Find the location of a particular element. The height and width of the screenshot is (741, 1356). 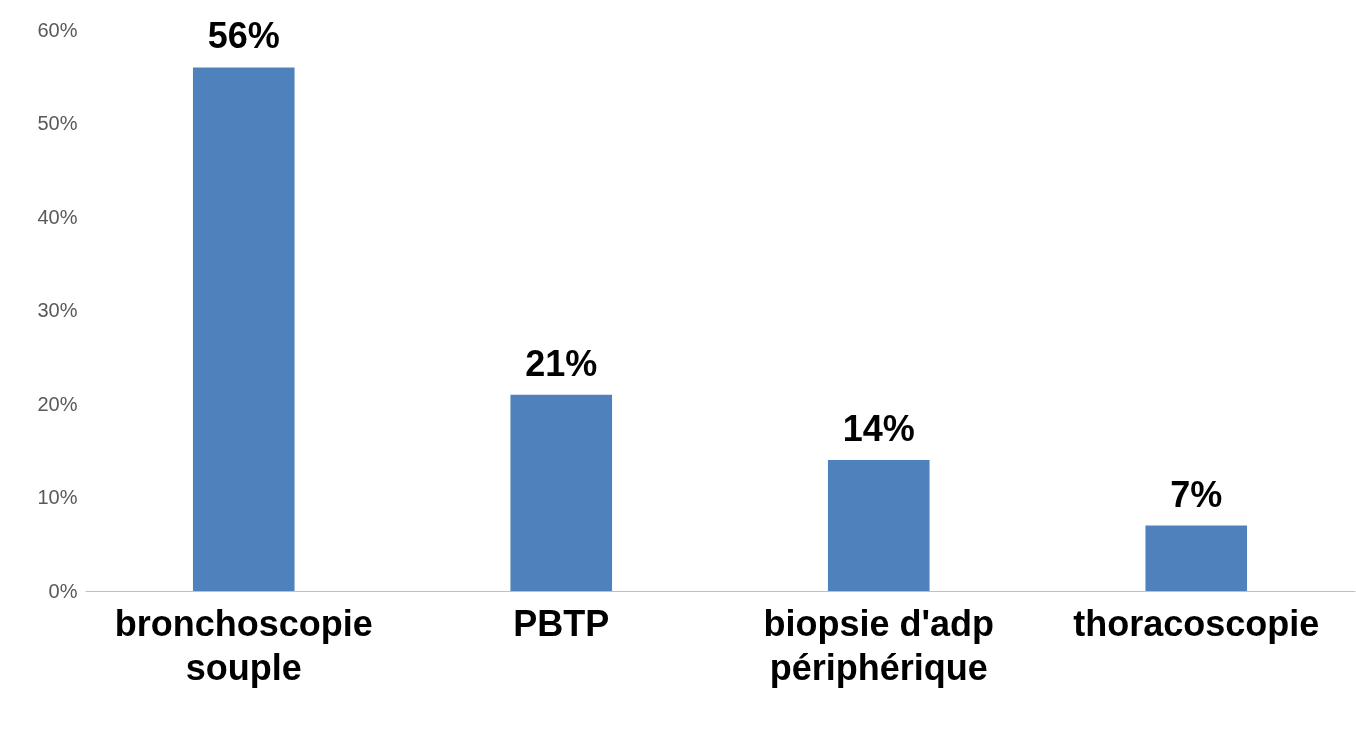

y-tick-label: 10% is located at coordinates (57, 497).